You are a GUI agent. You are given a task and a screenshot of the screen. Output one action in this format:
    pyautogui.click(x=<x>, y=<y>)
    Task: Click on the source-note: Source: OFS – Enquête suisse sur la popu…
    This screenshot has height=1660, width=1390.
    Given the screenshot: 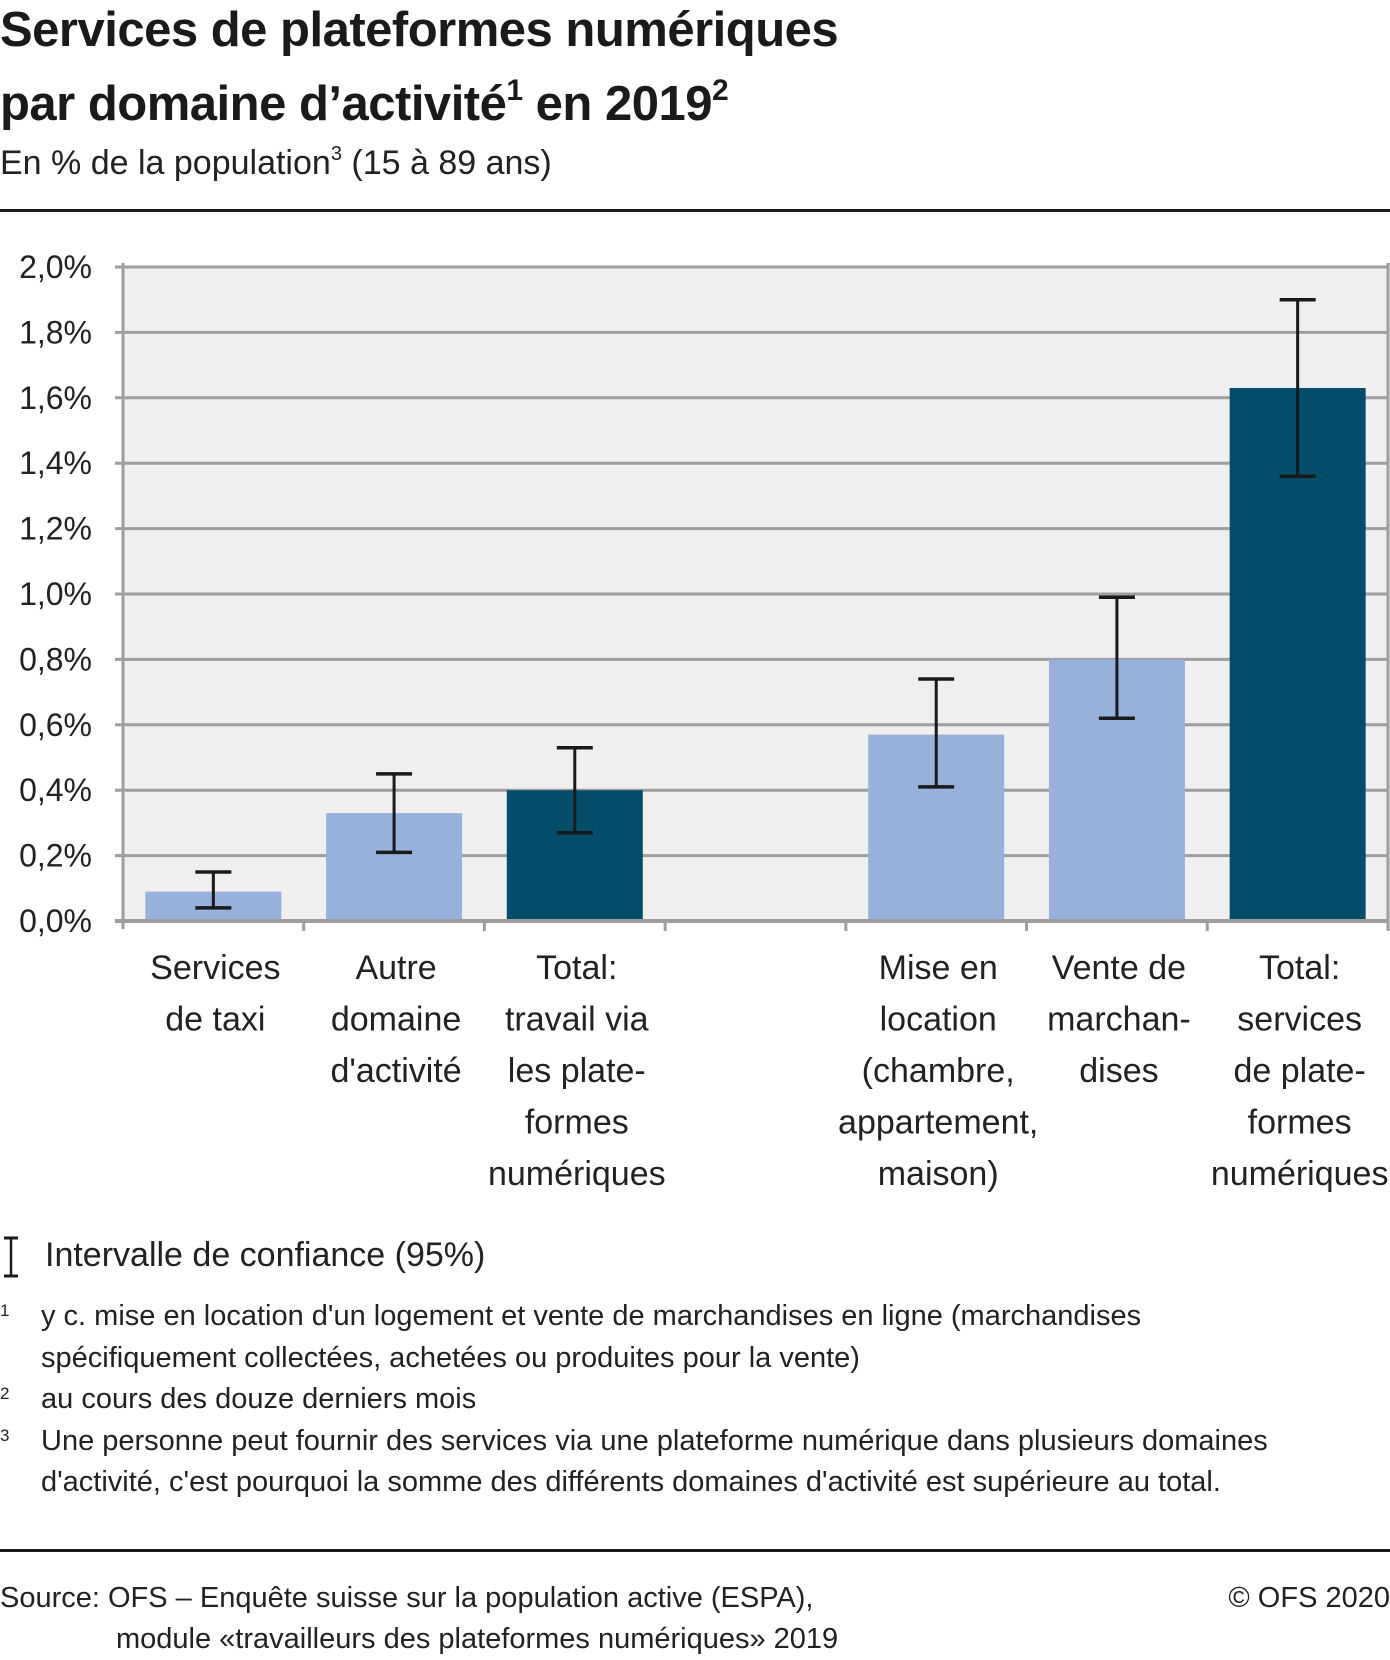 What is the action you would take?
    pyautogui.click(x=419, y=1619)
    